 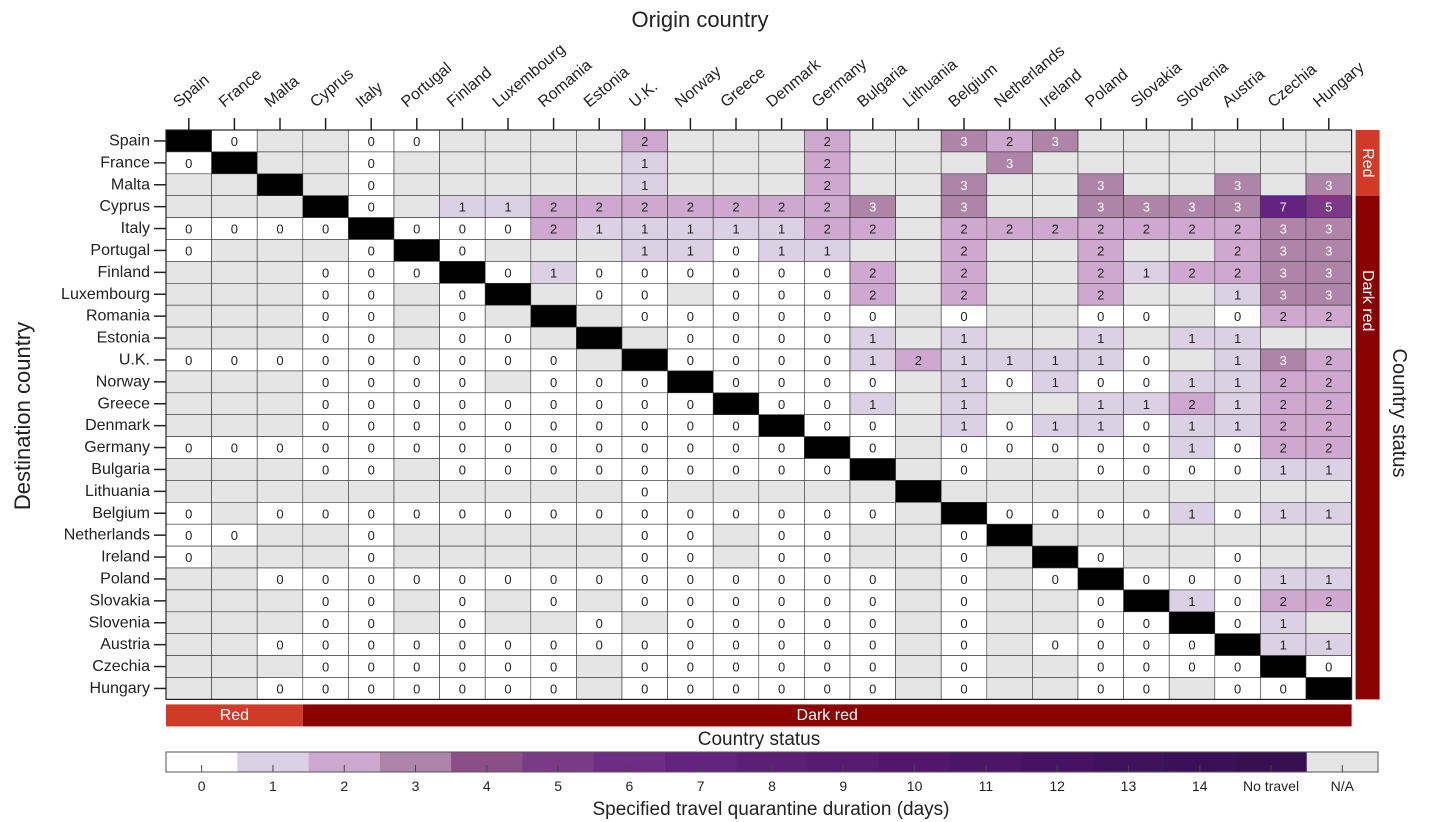 What do you see at coordinates (918, 338) in the screenshot?
I see `cell-Estonia-Lithuania` at bounding box center [918, 338].